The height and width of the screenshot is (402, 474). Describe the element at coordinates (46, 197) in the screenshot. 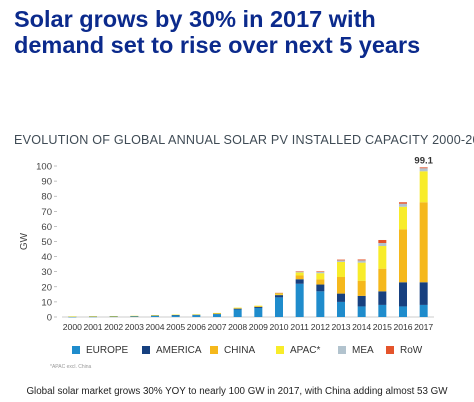

I see `y-tick-label: 80` at that location.